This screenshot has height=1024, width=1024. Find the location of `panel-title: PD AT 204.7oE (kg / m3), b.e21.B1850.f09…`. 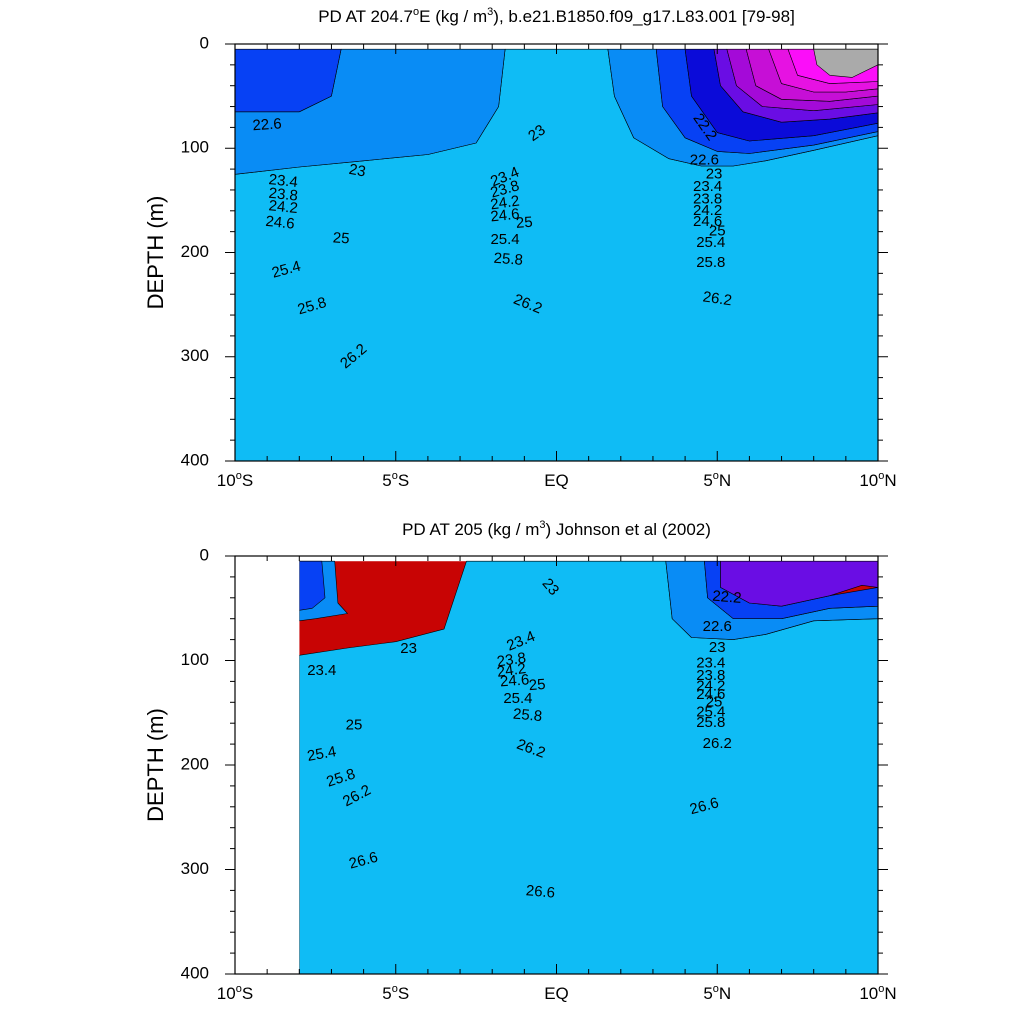

panel-title: PD AT 204.7oE (kg / m3), b.e21.B1850.f09… is located at coordinates (556, 16).